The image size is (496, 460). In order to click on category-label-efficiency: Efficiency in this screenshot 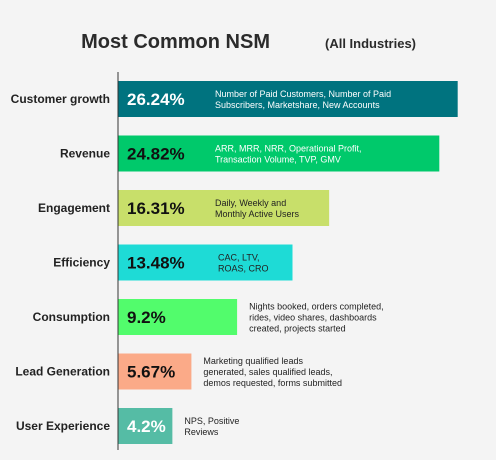, I will do `click(81, 263)`.